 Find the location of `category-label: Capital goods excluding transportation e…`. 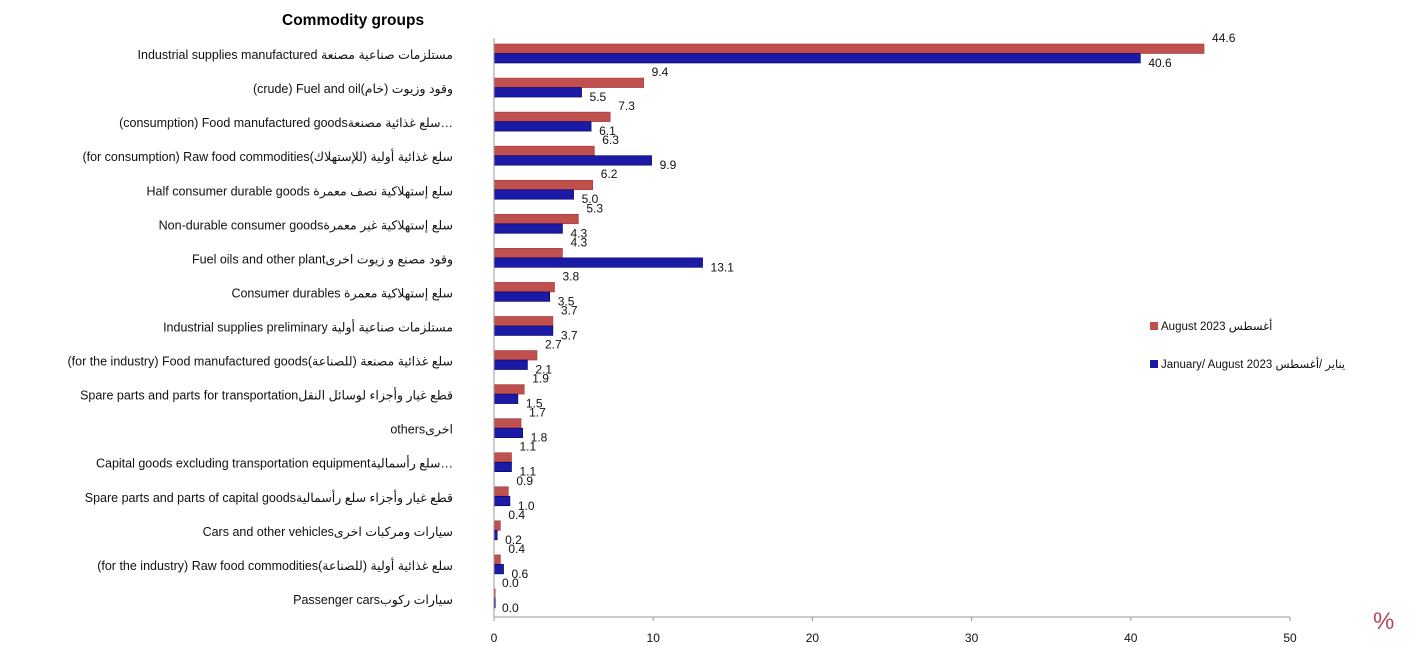

category-label: Capital goods excluding transportation e… is located at coordinates (274, 463).